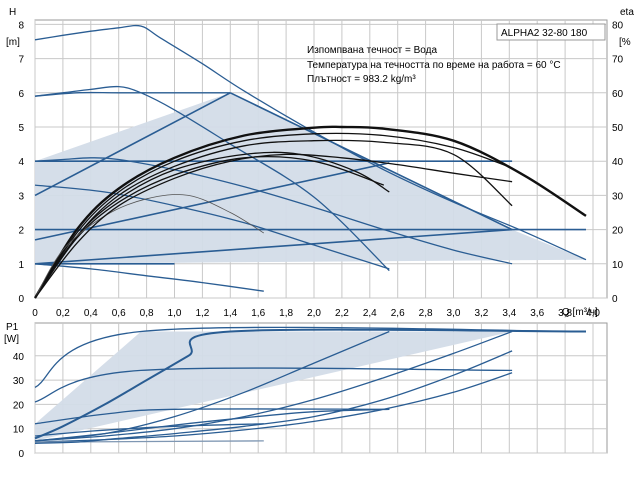 This screenshot has width=640, height=485. What do you see at coordinates (625, 42) in the screenshot?
I see `y2-axis-unit-eta: [%` at bounding box center [625, 42].